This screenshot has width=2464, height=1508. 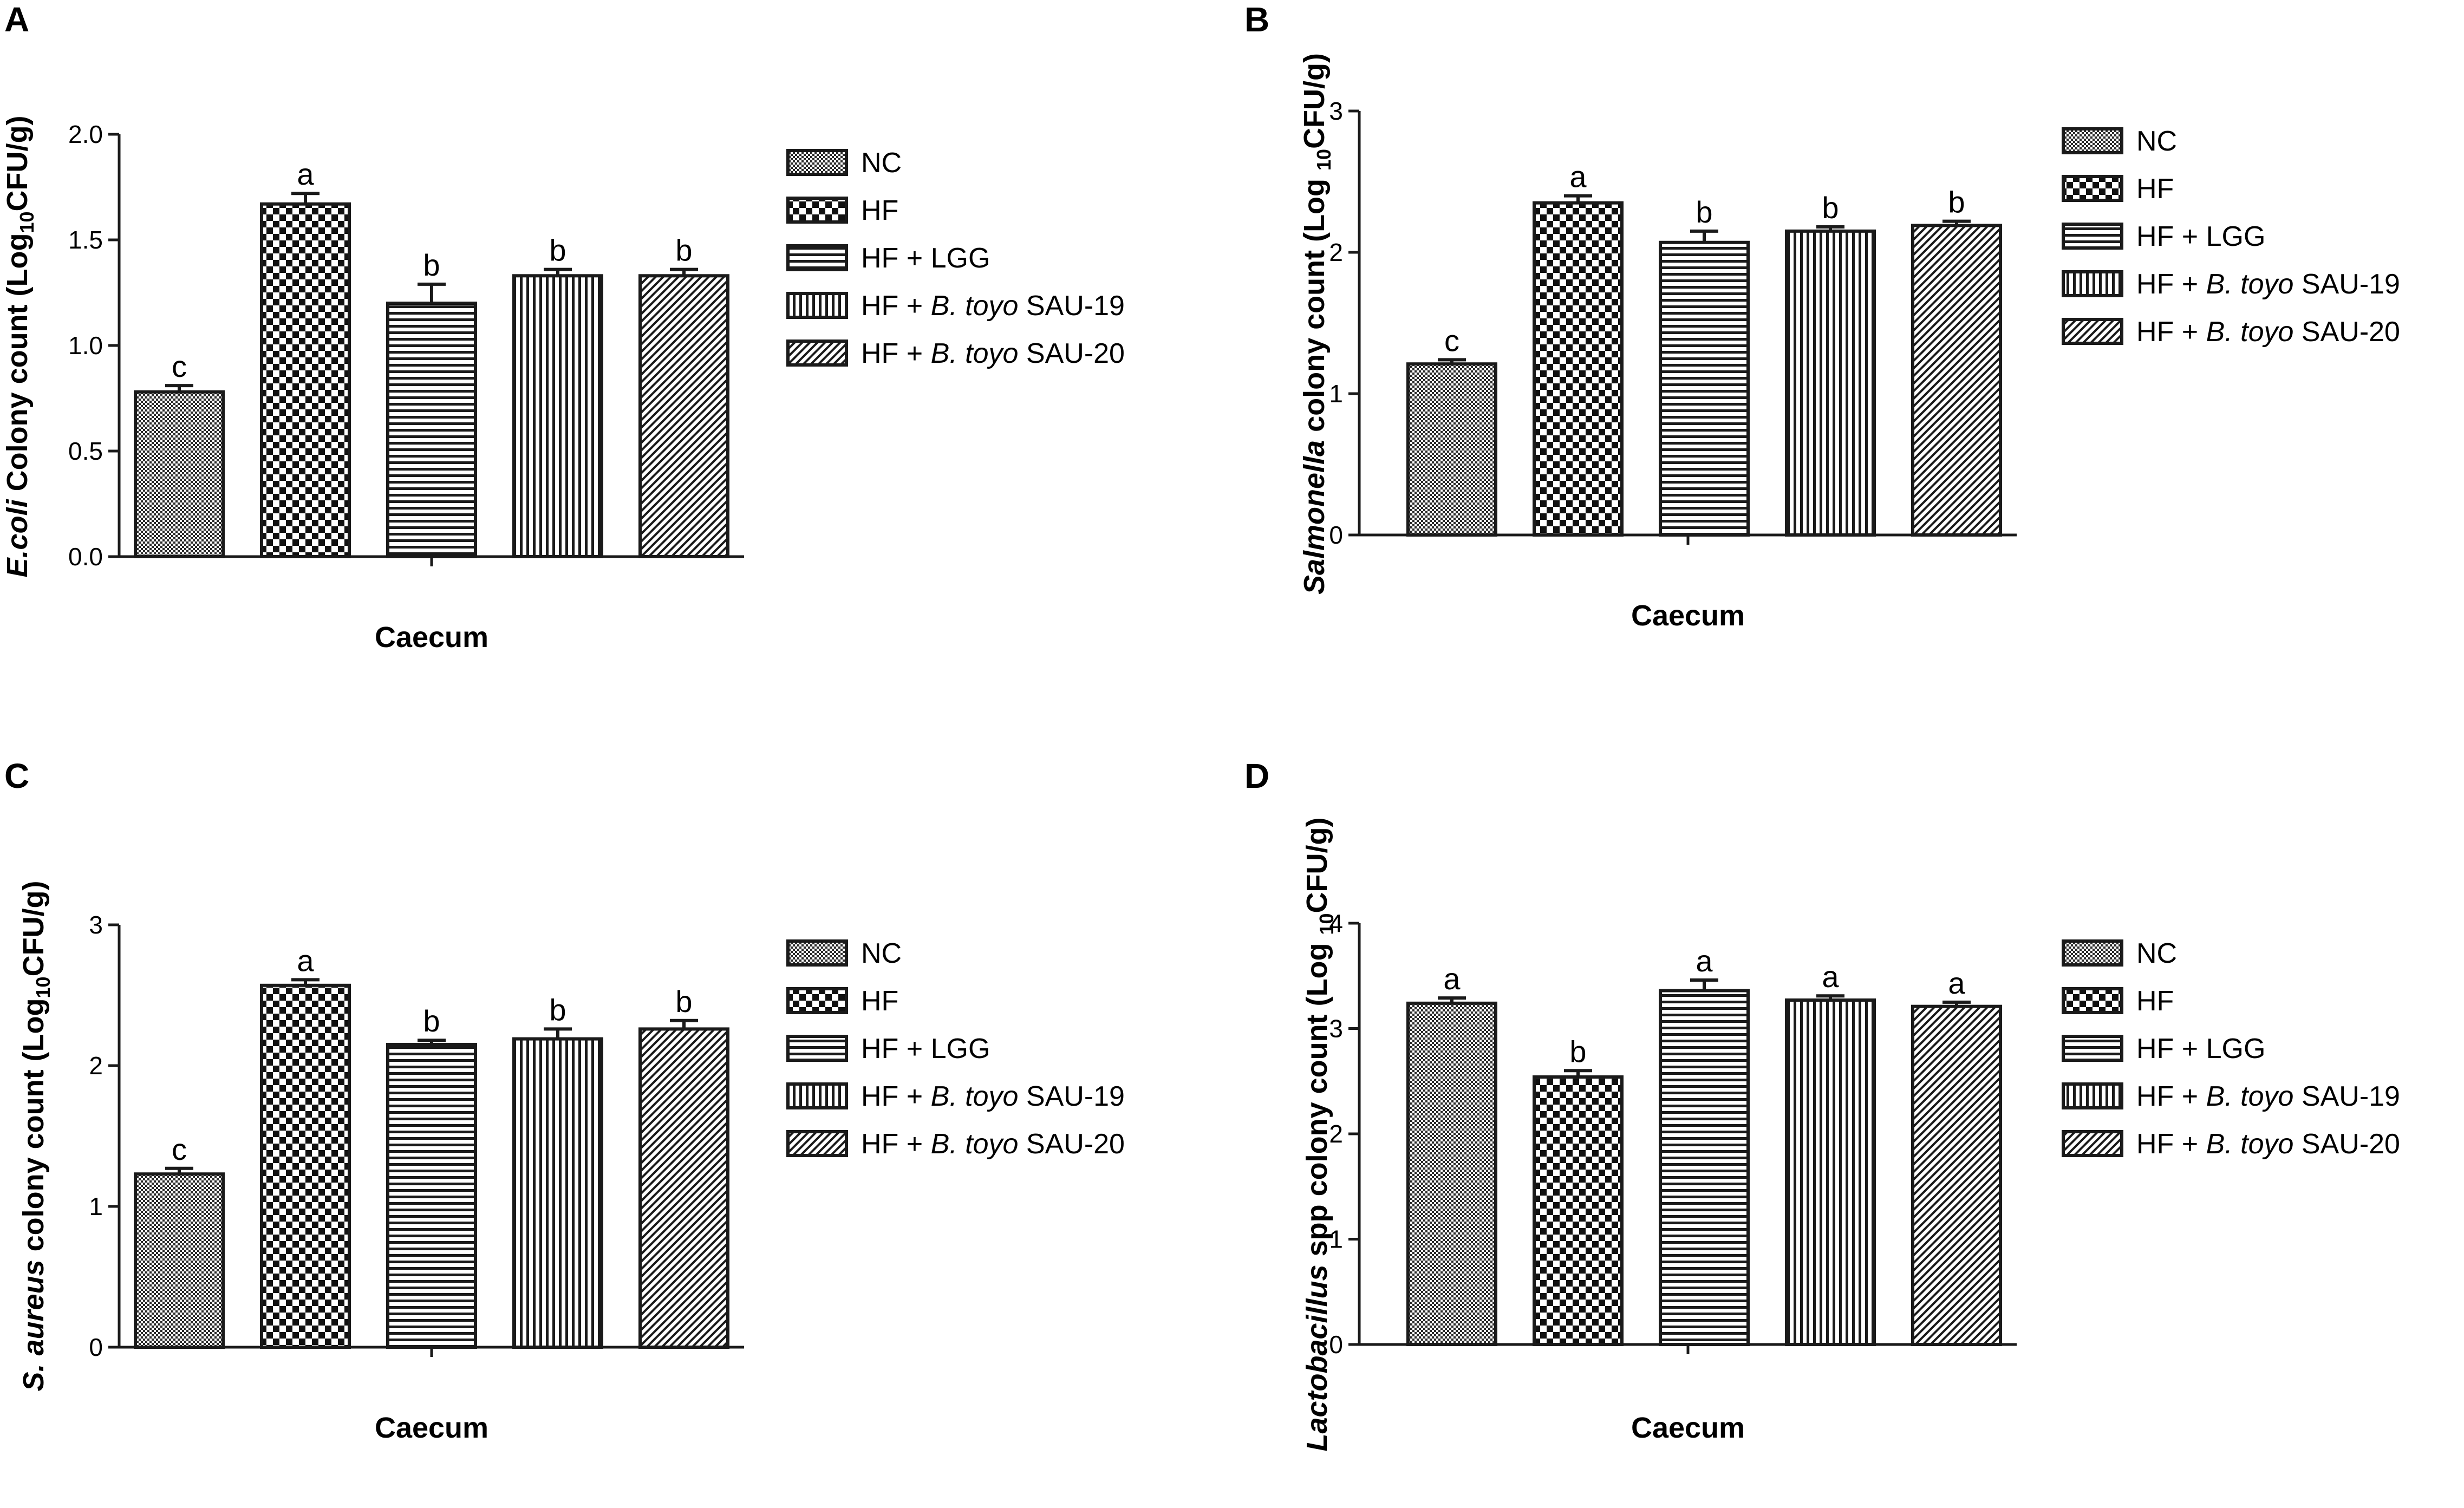 I want to click on panel-letter-b: B, so click(x=1256, y=19).